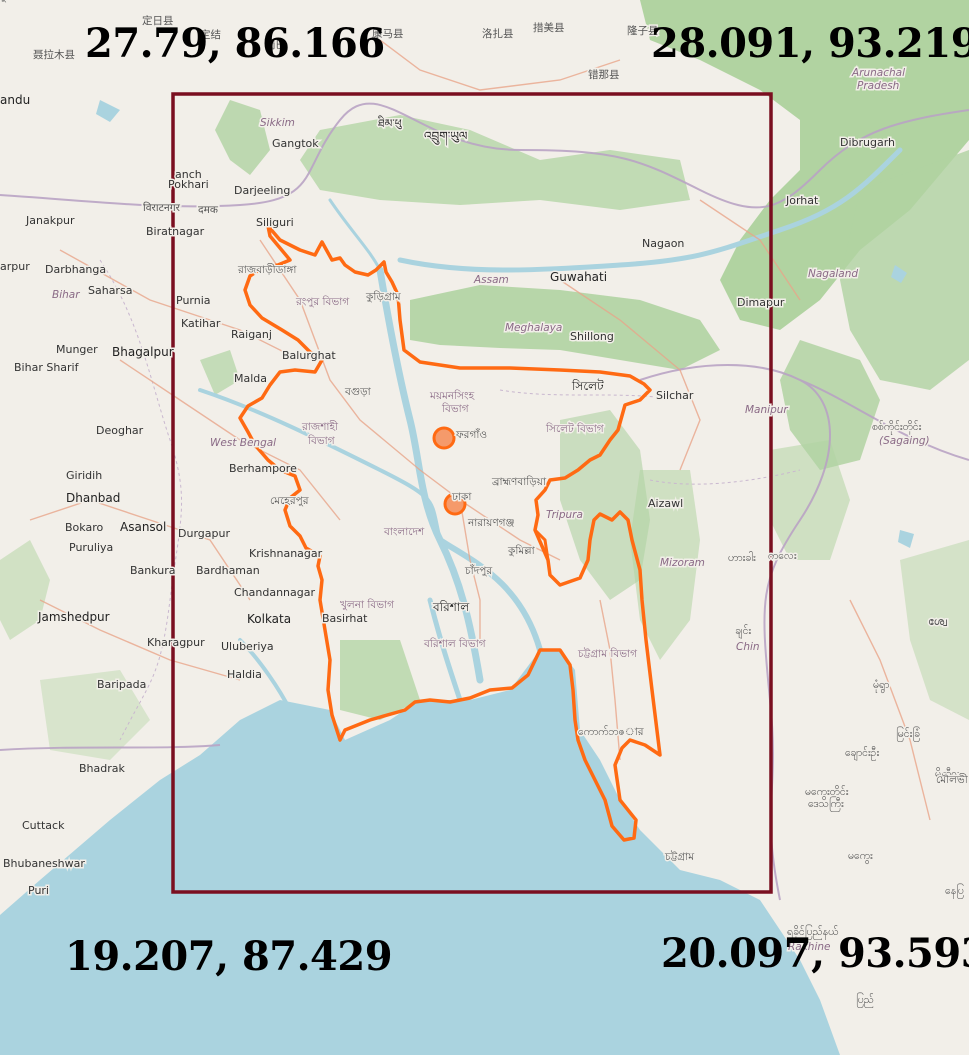 This screenshot has width=969, height=1055. Describe the element at coordinates (110, 290) in the screenshot. I see `place-label: Saharsa` at that location.